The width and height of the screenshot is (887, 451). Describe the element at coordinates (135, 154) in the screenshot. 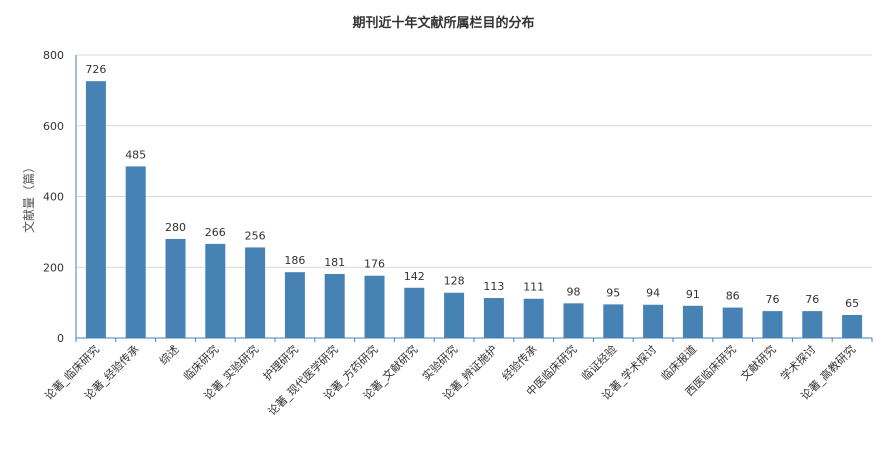

I see `data-label: 485` at that location.